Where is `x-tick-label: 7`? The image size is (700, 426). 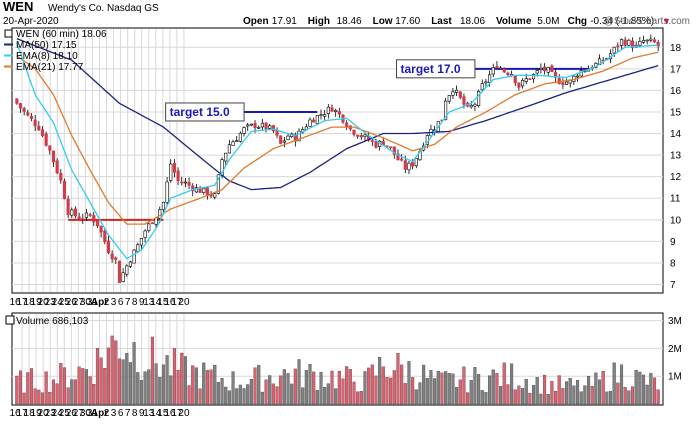 x-tick-label: 7 is located at coordinates (128, 413).